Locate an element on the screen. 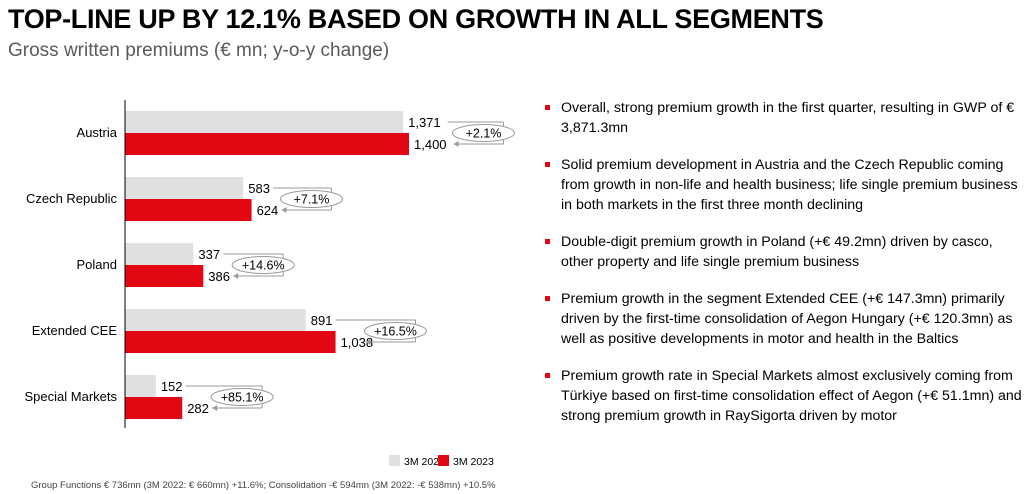  change-label: +16.5% is located at coordinates (395, 332).